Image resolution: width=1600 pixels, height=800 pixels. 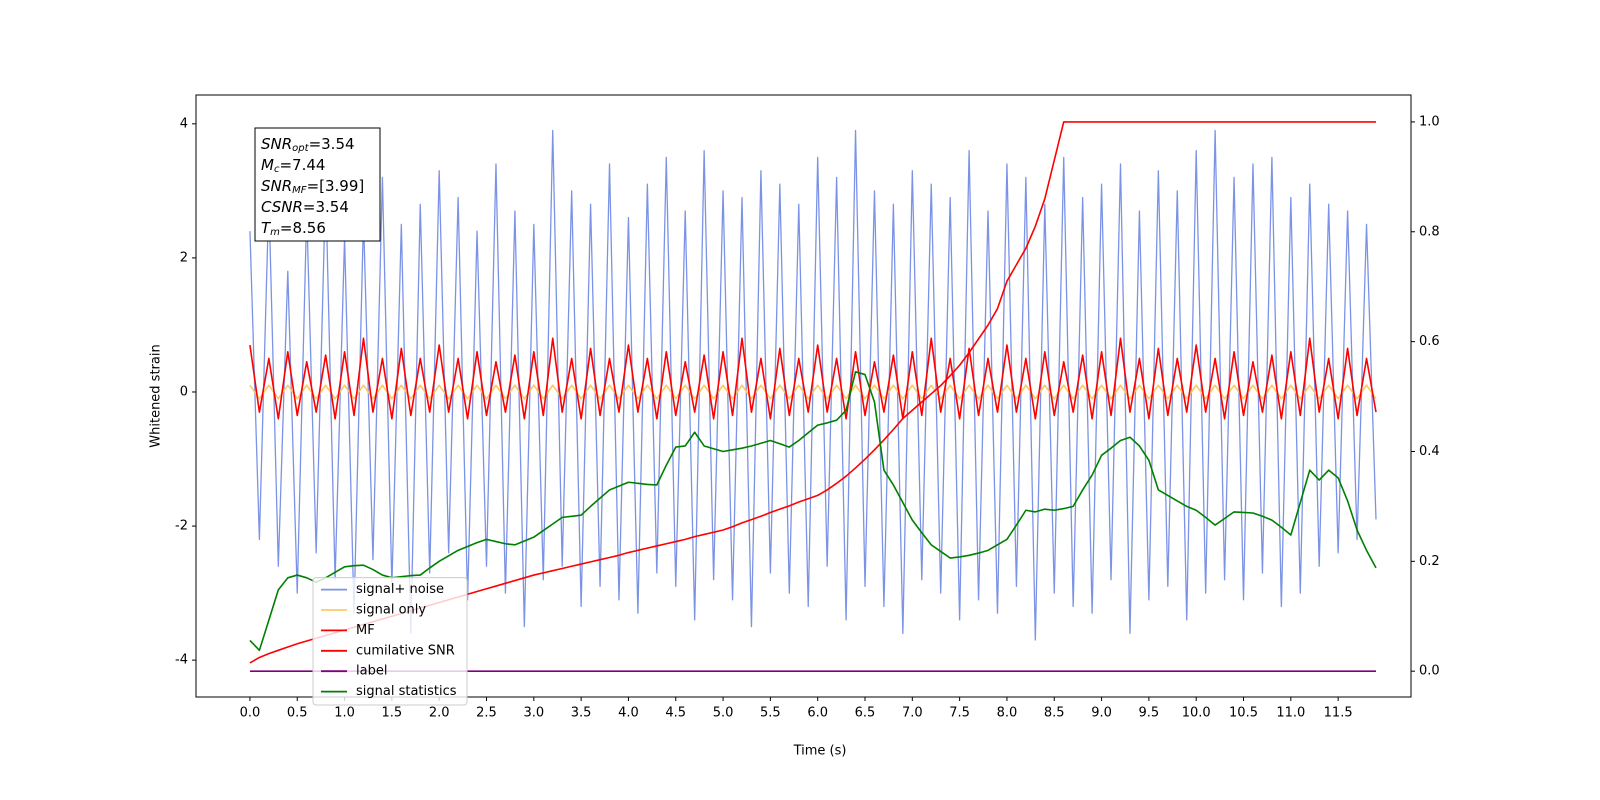 I want to click on x-tick-label: 3.0, so click(x=533, y=713).